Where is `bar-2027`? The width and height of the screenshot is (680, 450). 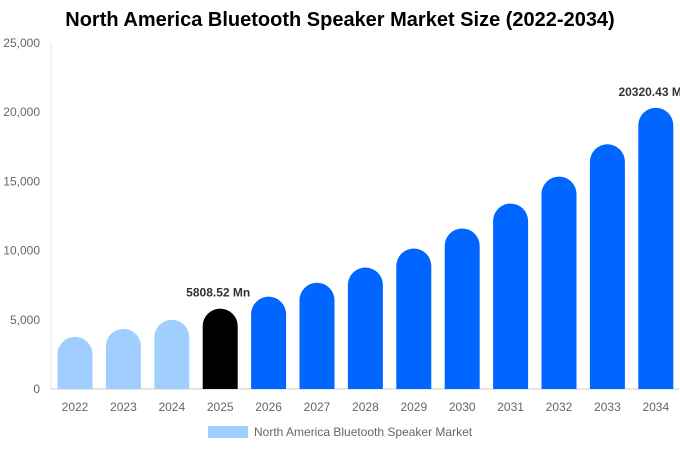
bar-2027 is located at coordinates (317, 335).